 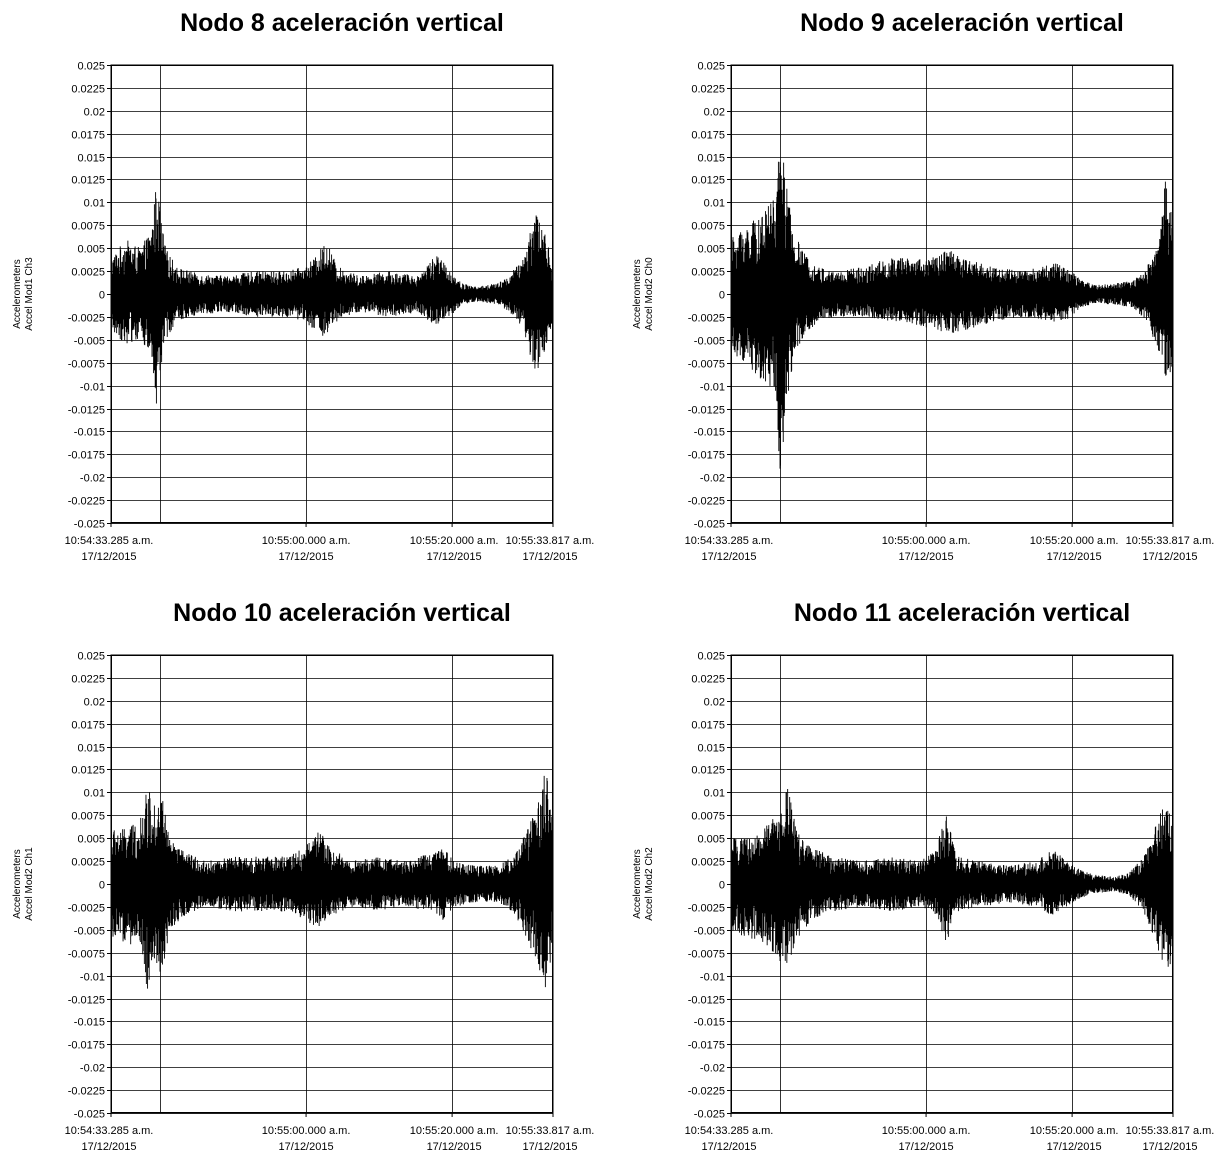 I want to click on x-tick-label-time: 10:55:20.000 a.m., so click(x=1074, y=541).